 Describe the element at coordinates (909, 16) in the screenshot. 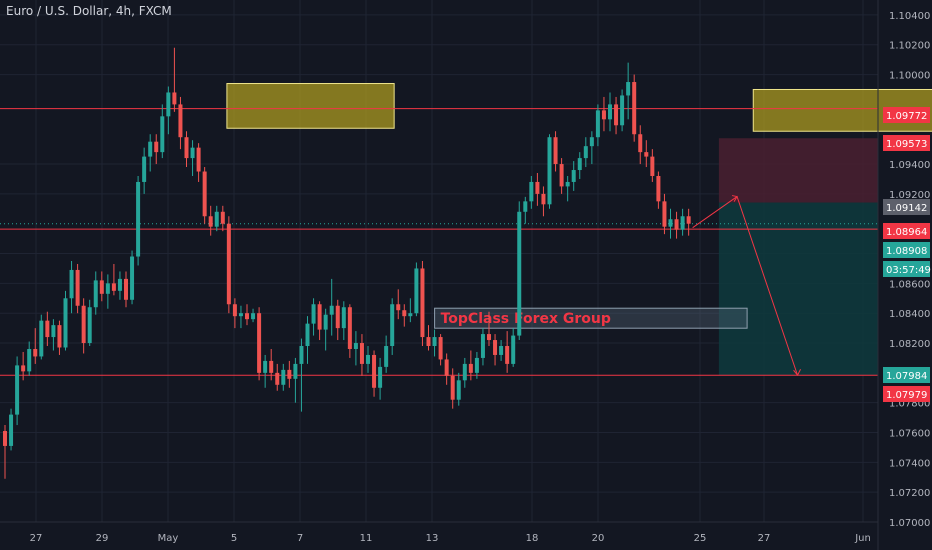

I see `price-tick-label: 1.10400` at that location.